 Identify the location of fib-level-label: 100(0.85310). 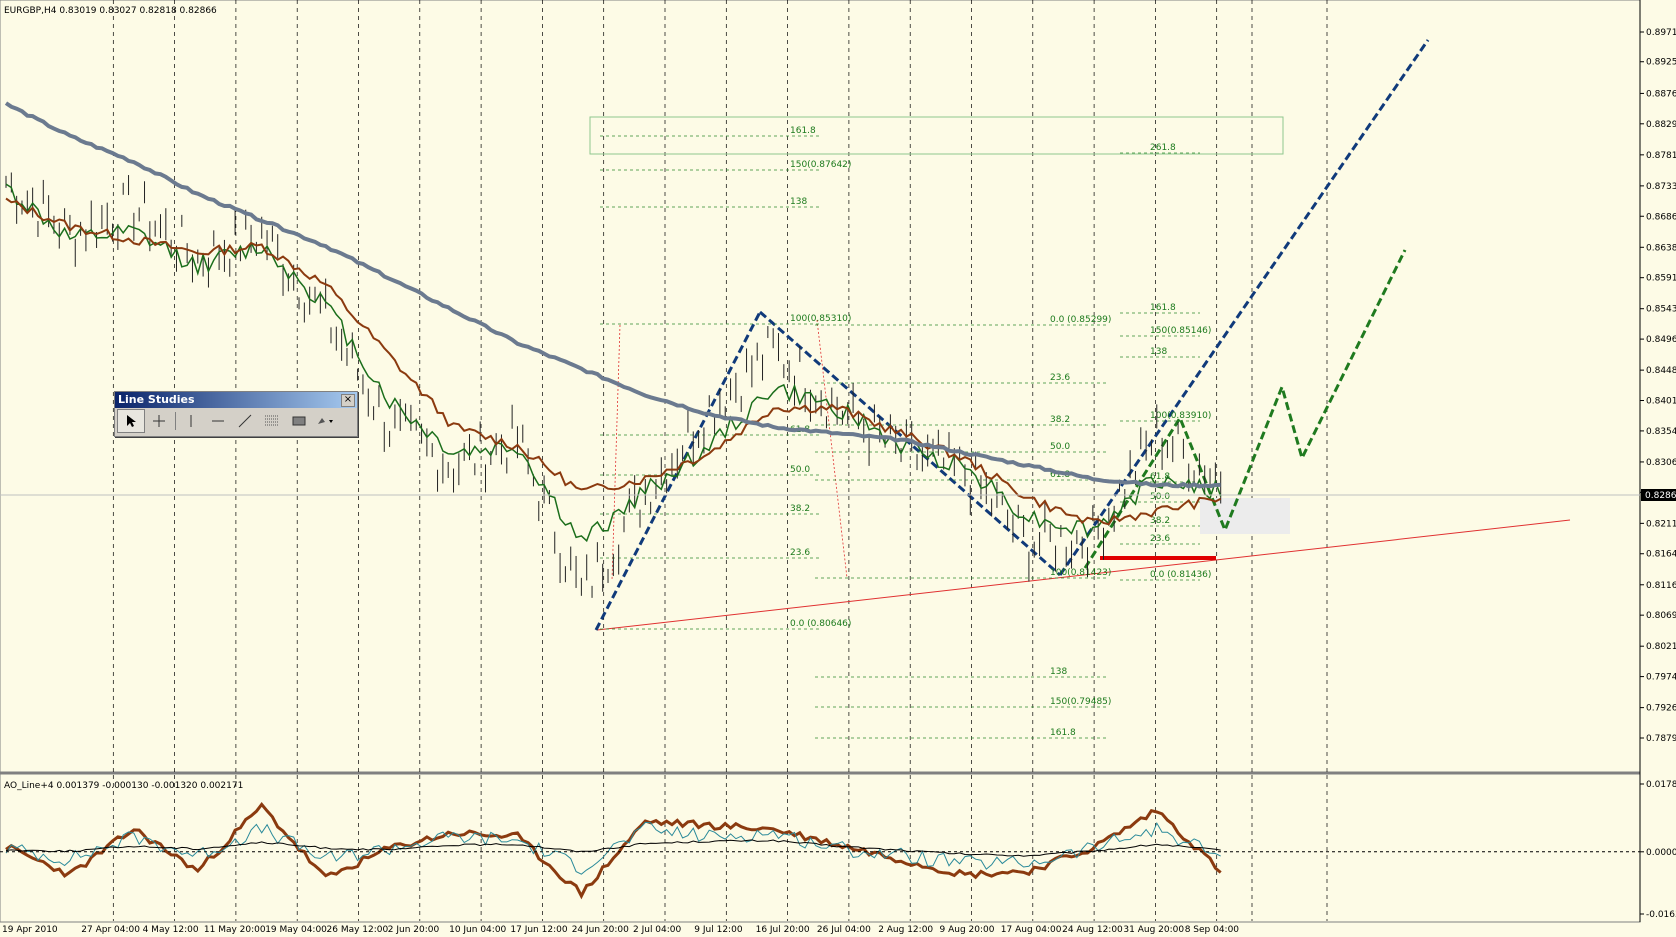
(820, 319).